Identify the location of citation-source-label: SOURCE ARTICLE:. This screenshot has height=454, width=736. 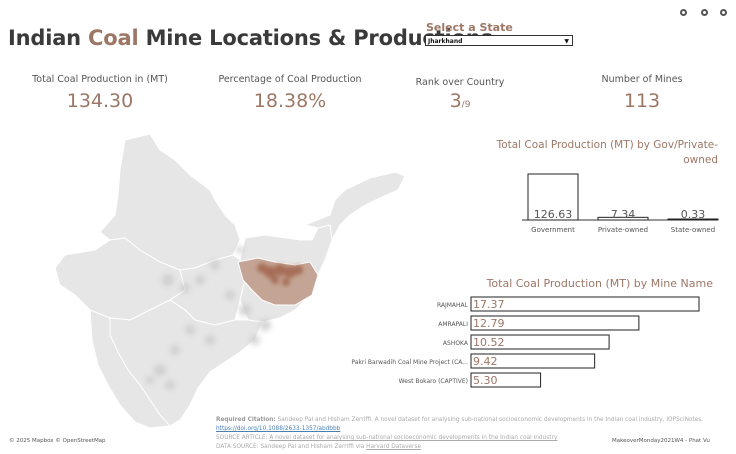
(243, 438).